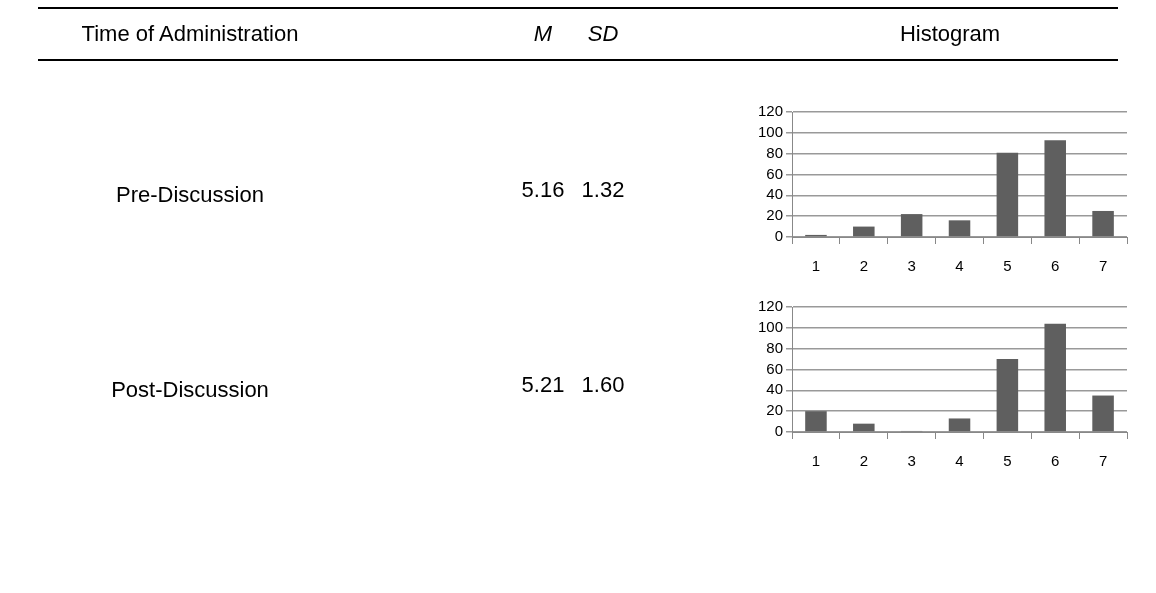 The image size is (1156, 593). I want to click on text: Pre-Discussion, so click(190, 195).